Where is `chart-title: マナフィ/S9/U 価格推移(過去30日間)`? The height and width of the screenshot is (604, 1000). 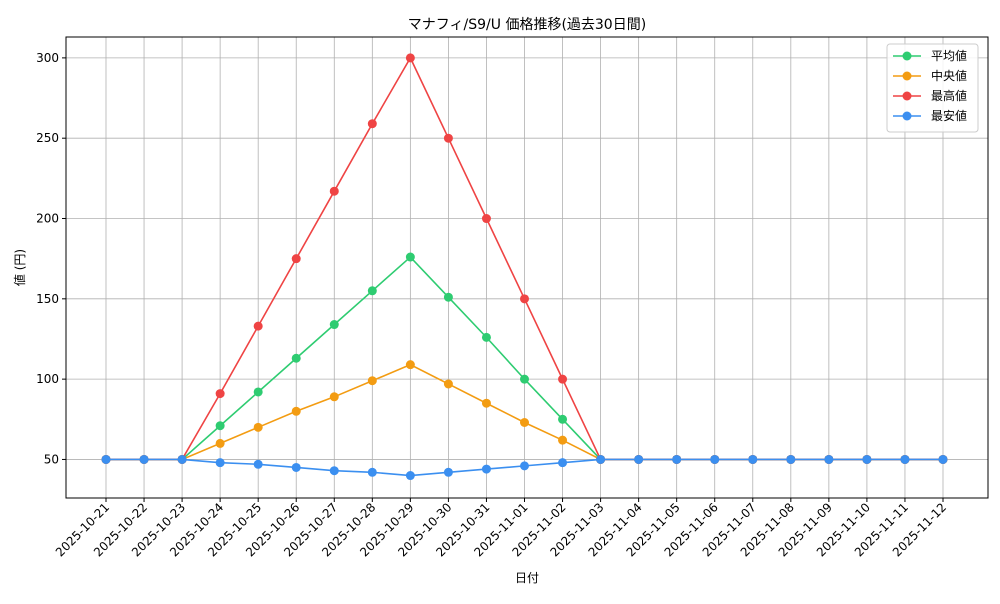 chart-title: マナフィ/S9/U 価格推移(過去30日間) is located at coordinates (527, 25).